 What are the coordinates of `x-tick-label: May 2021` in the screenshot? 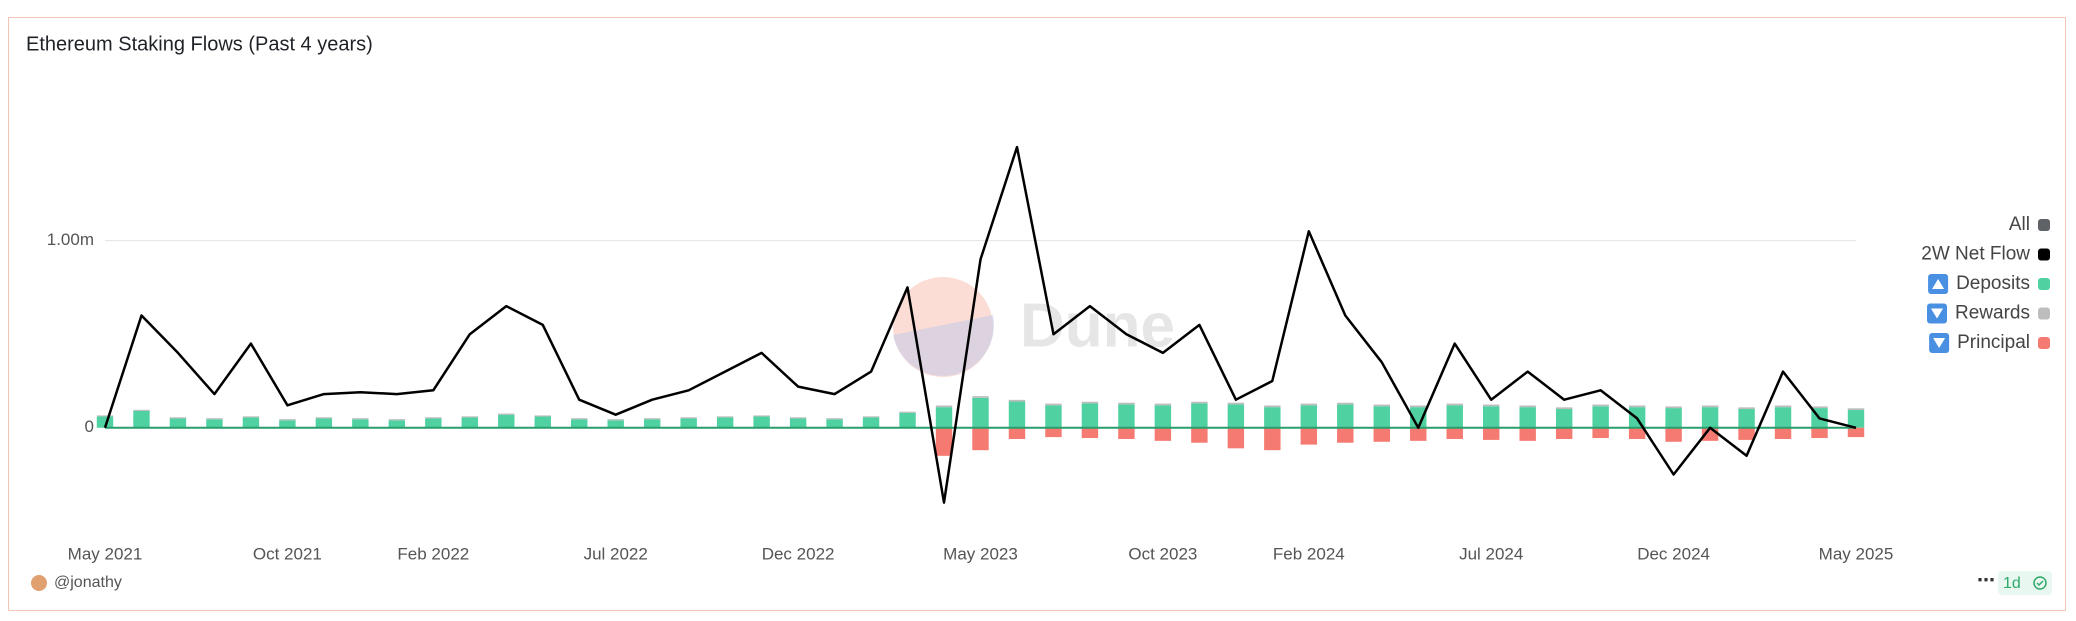 It's located at (105, 553).